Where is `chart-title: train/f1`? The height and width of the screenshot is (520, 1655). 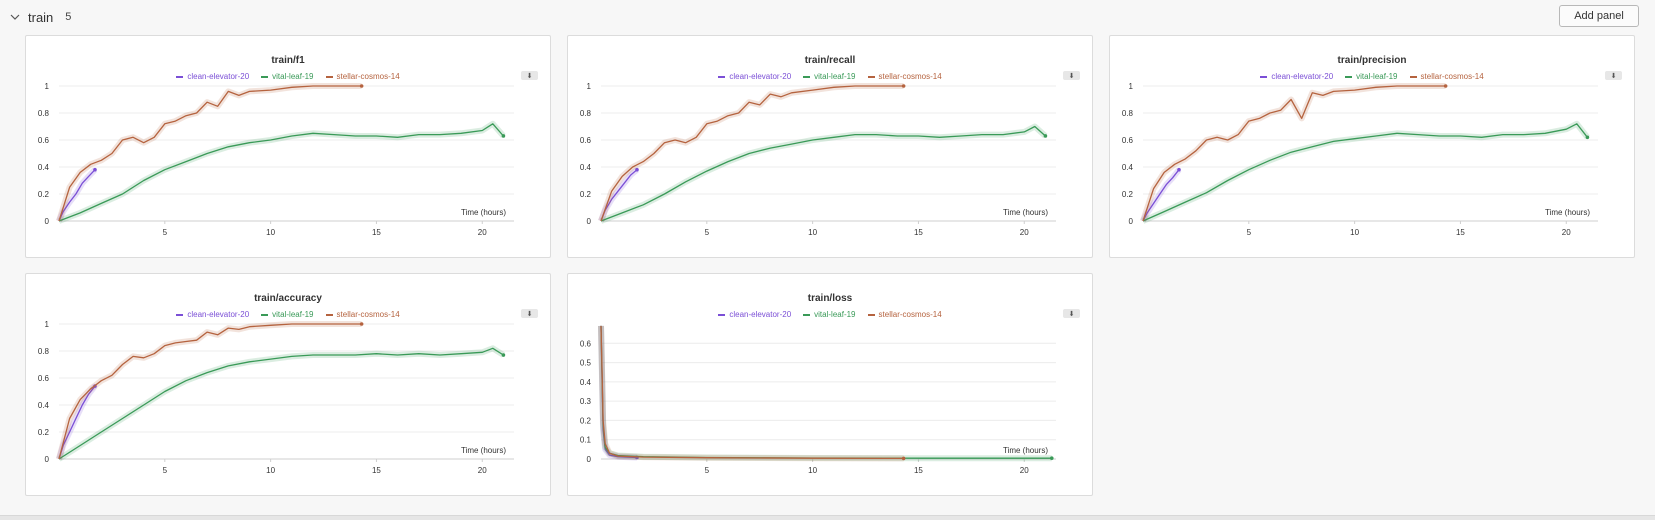
chart-title: train/f1 is located at coordinates (288, 60).